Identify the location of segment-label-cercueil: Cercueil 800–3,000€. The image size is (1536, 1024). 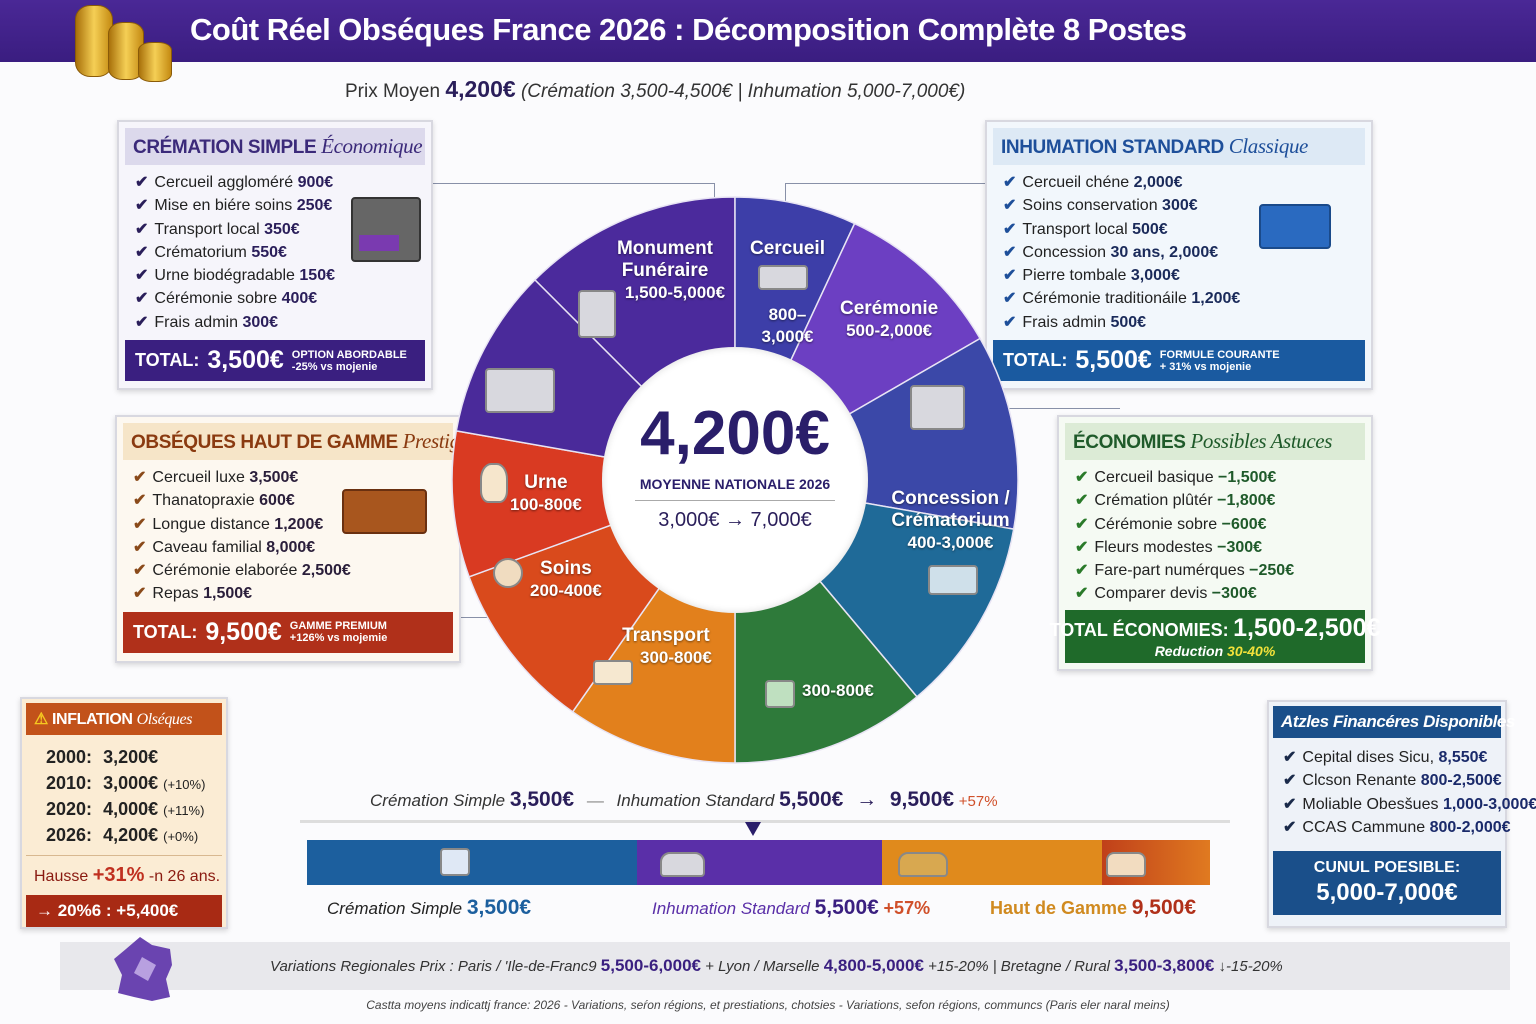
(787, 292).